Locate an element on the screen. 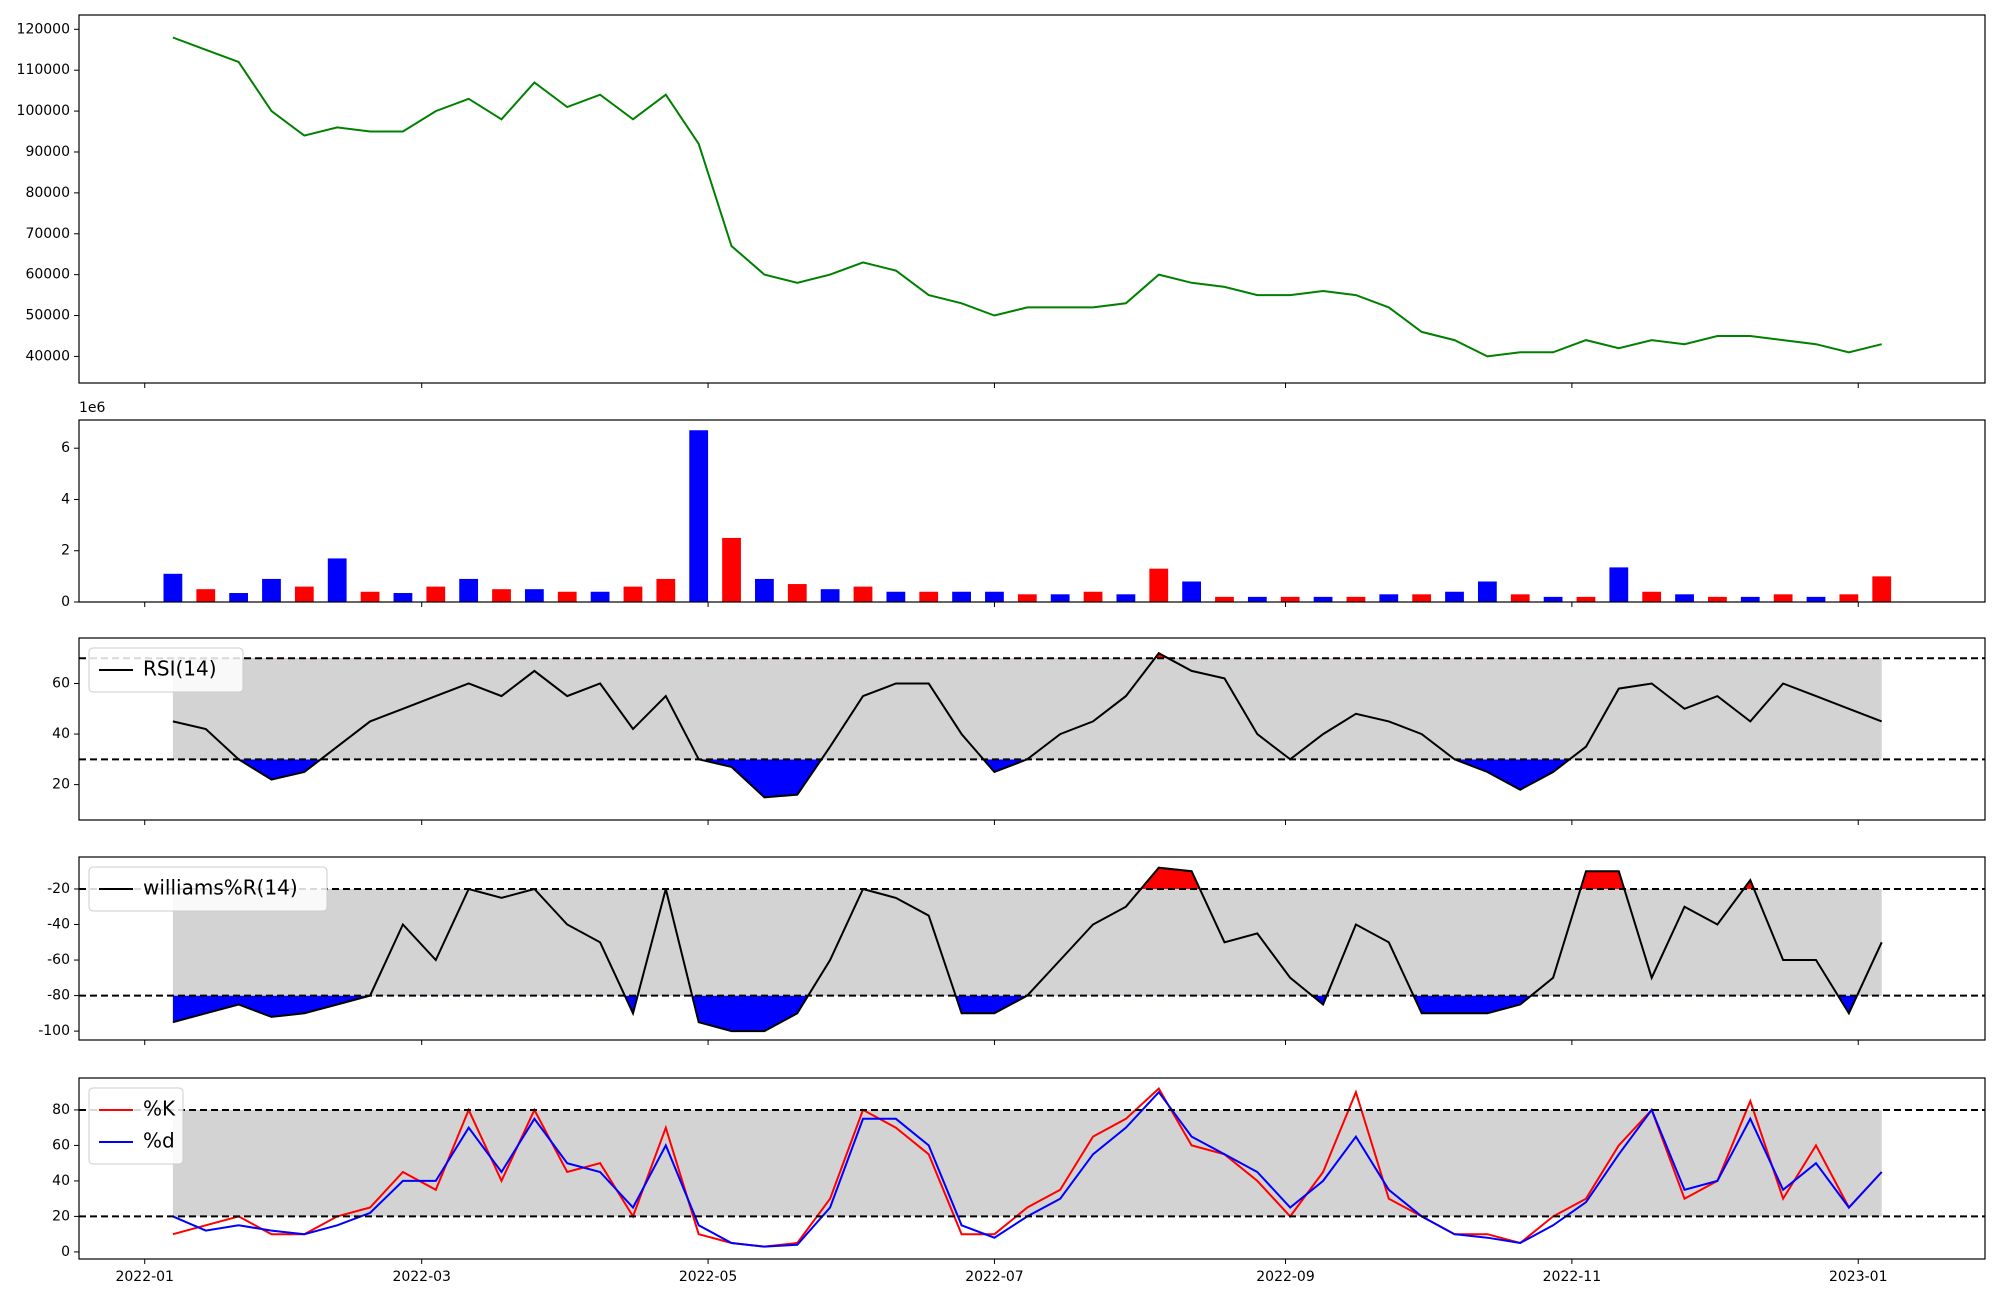 This screenshot has height=1300, width=2000. legend-label: RSI(14) is located at coordinates (180, 669).